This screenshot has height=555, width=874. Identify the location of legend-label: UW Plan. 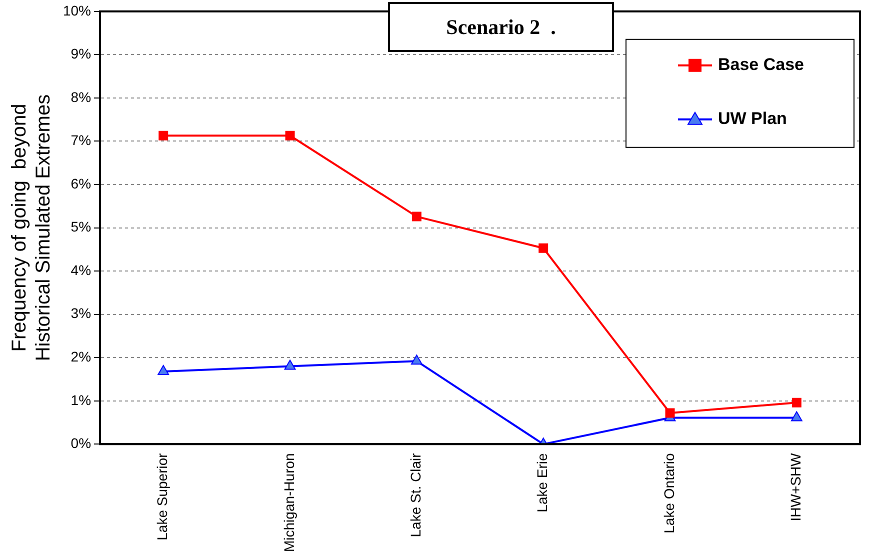
(752, 118).